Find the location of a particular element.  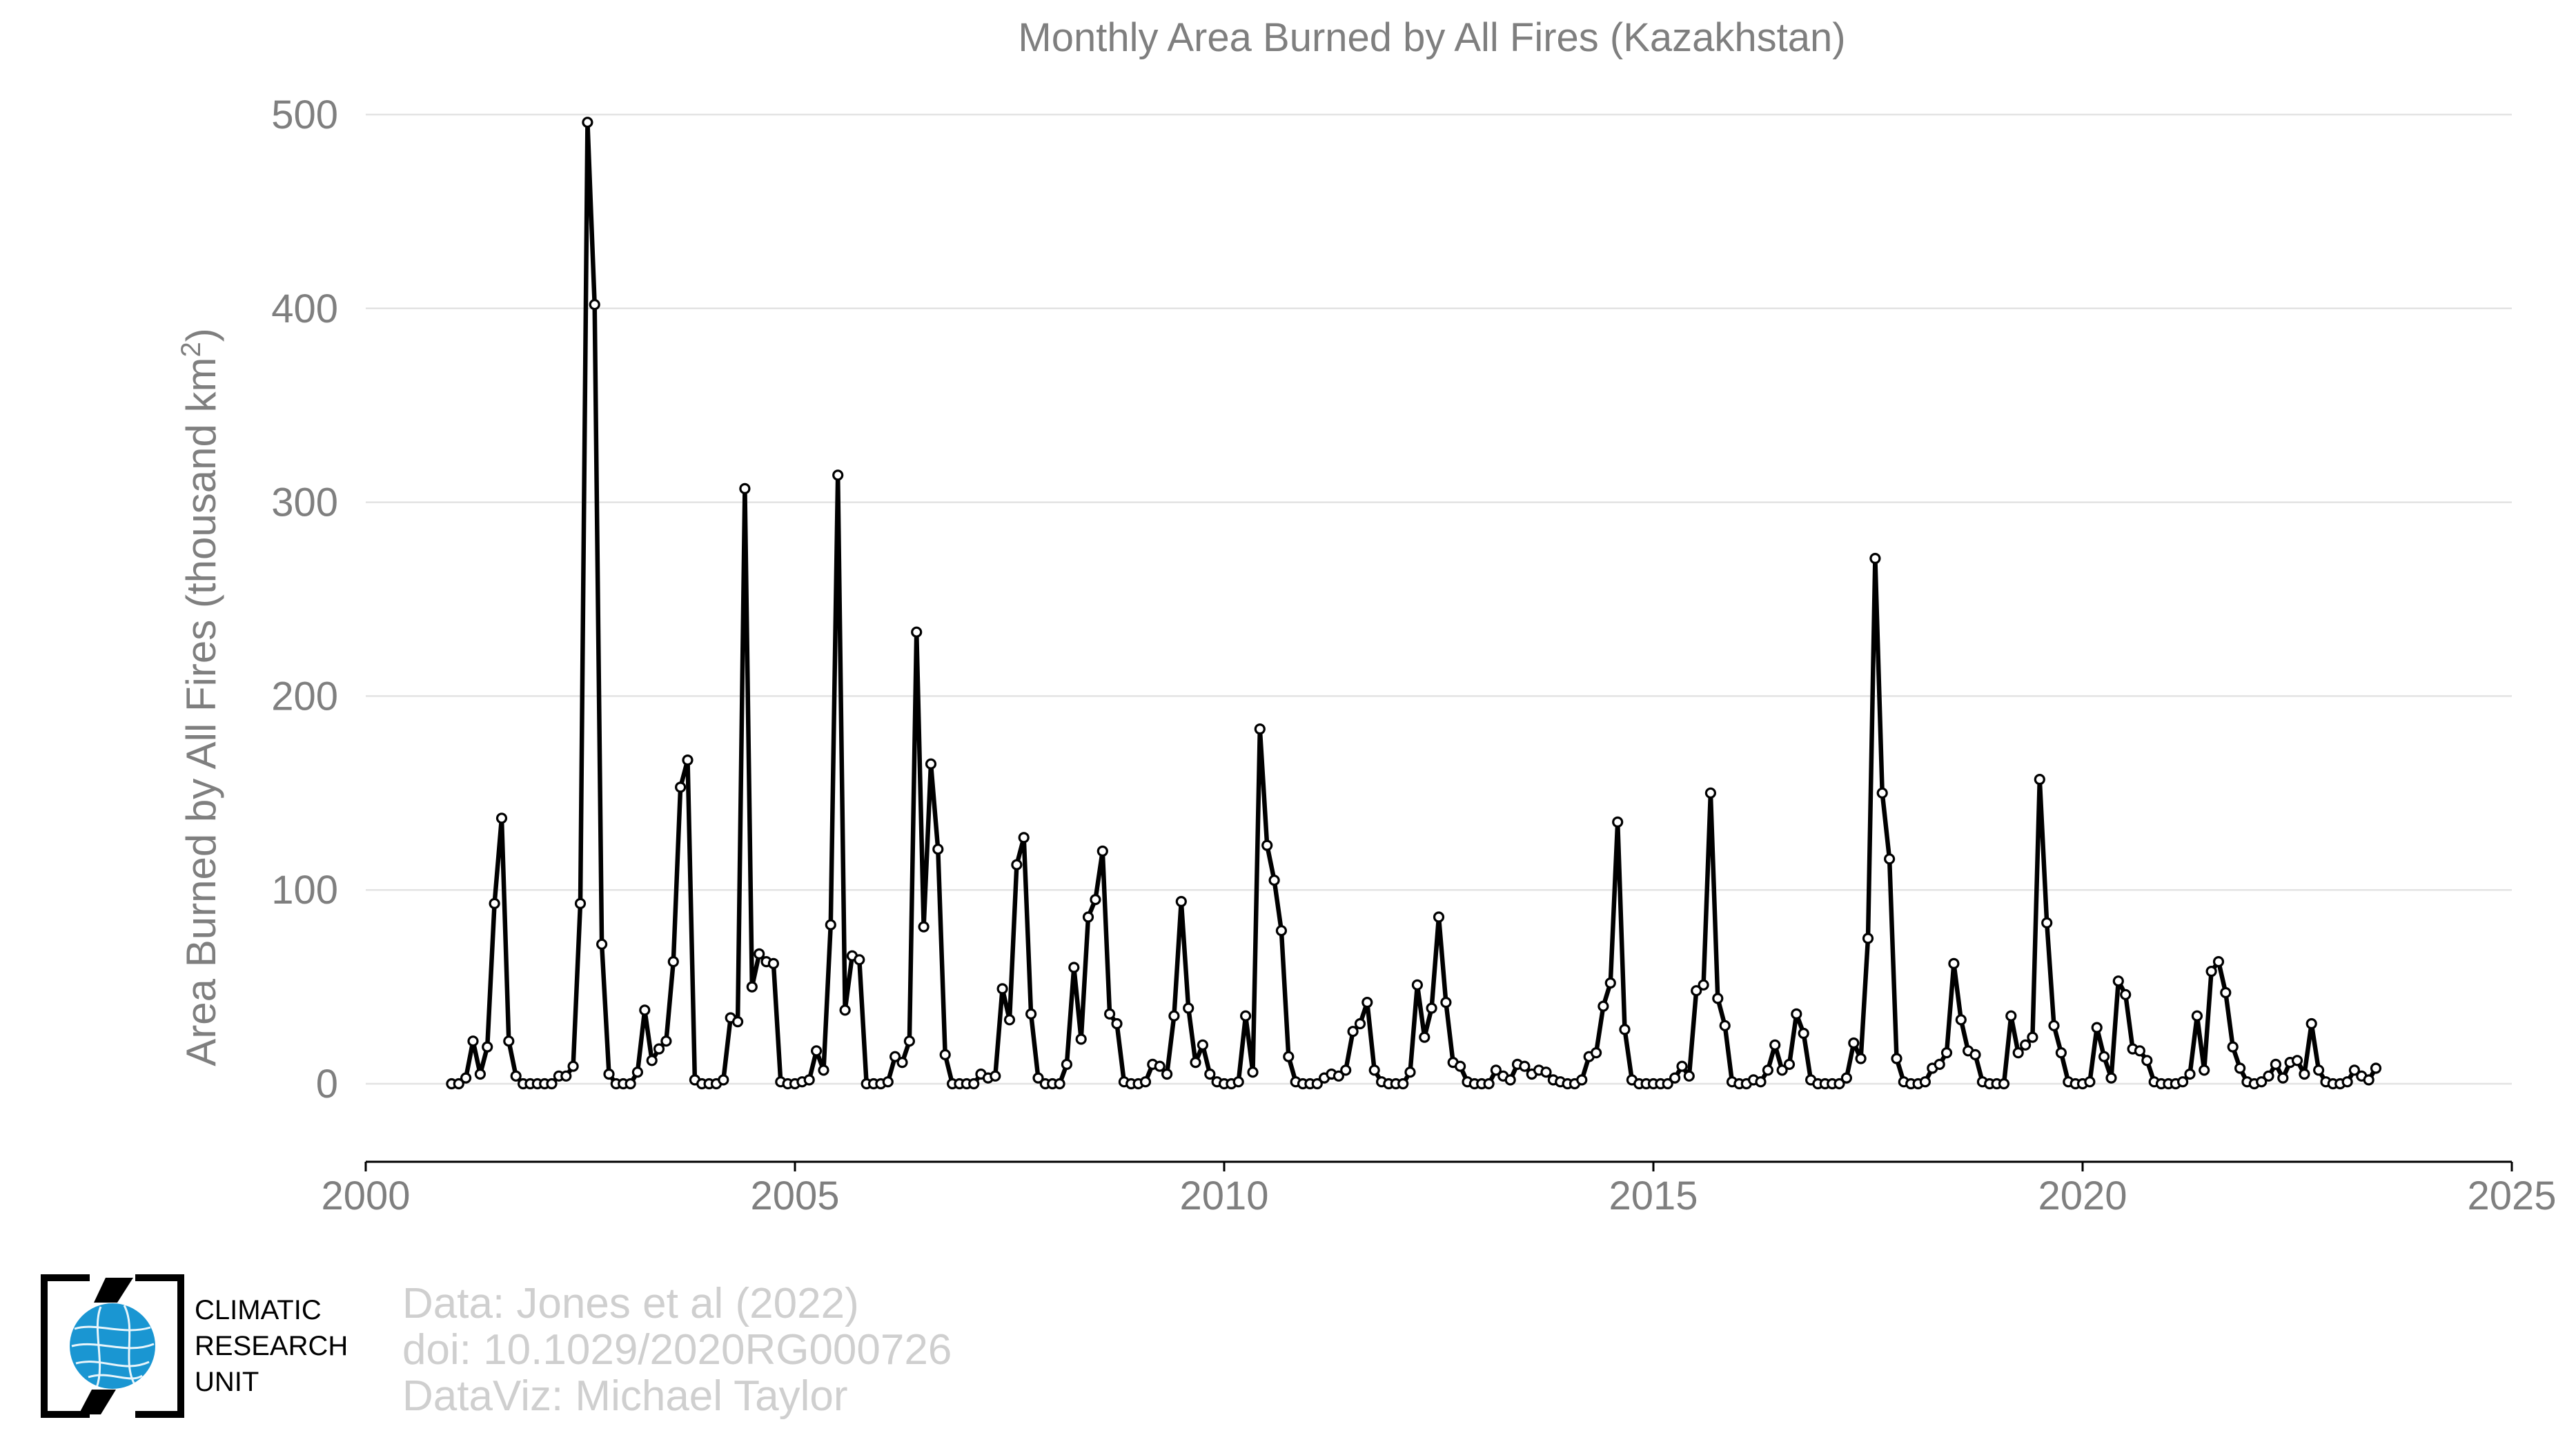

logo-text-line-2: RESEARCH is located at coordinates (271, 1346).